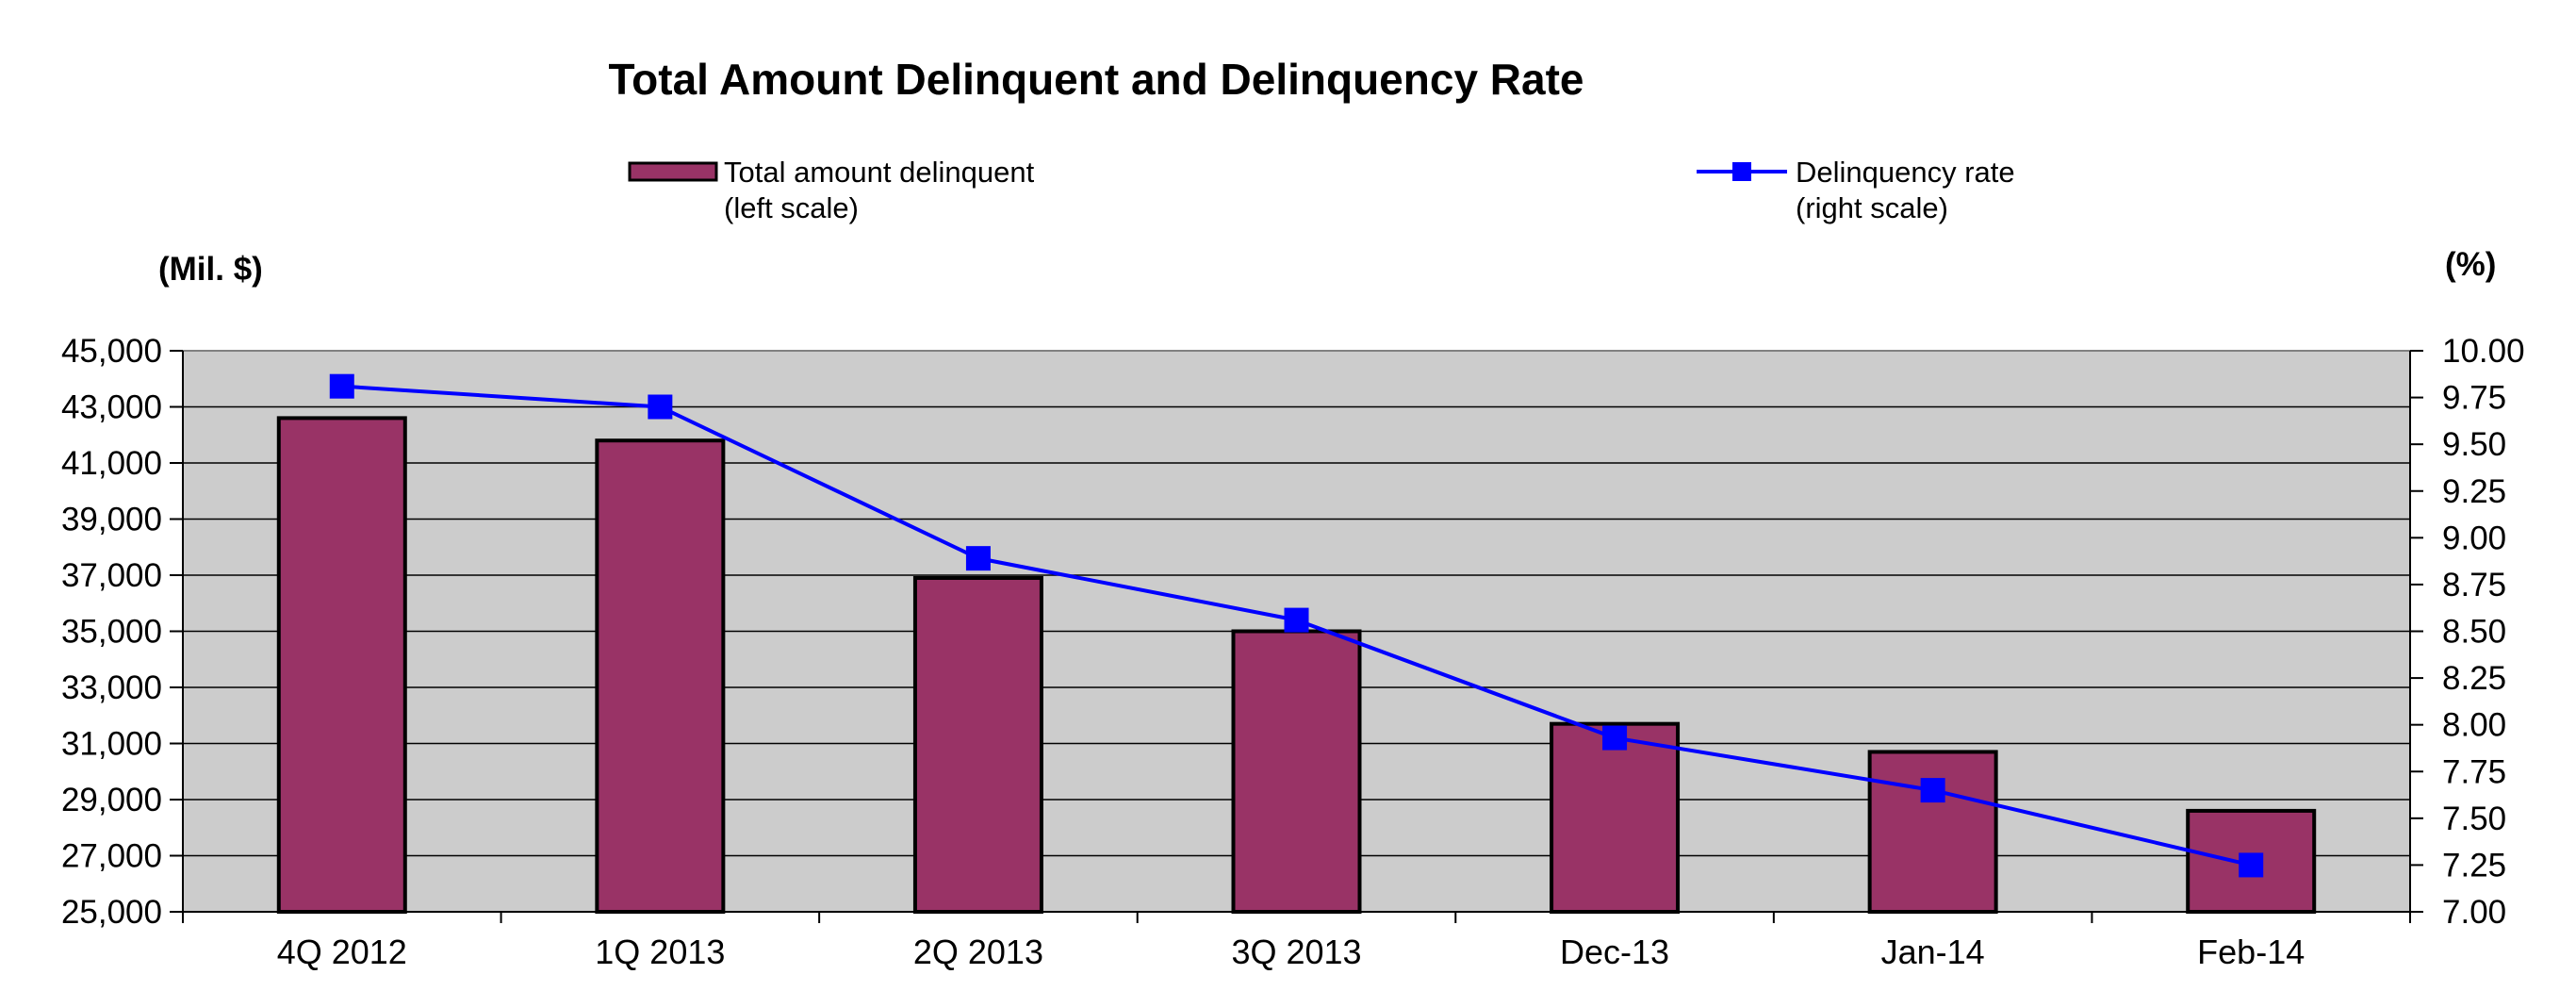 The width and height of the screenshot is (2576, 991). What do you see at coordinates (2474, 678) in the screenshot?
I see `right-axis-tick-label: 8.25` at bounding box center [2474, 678].